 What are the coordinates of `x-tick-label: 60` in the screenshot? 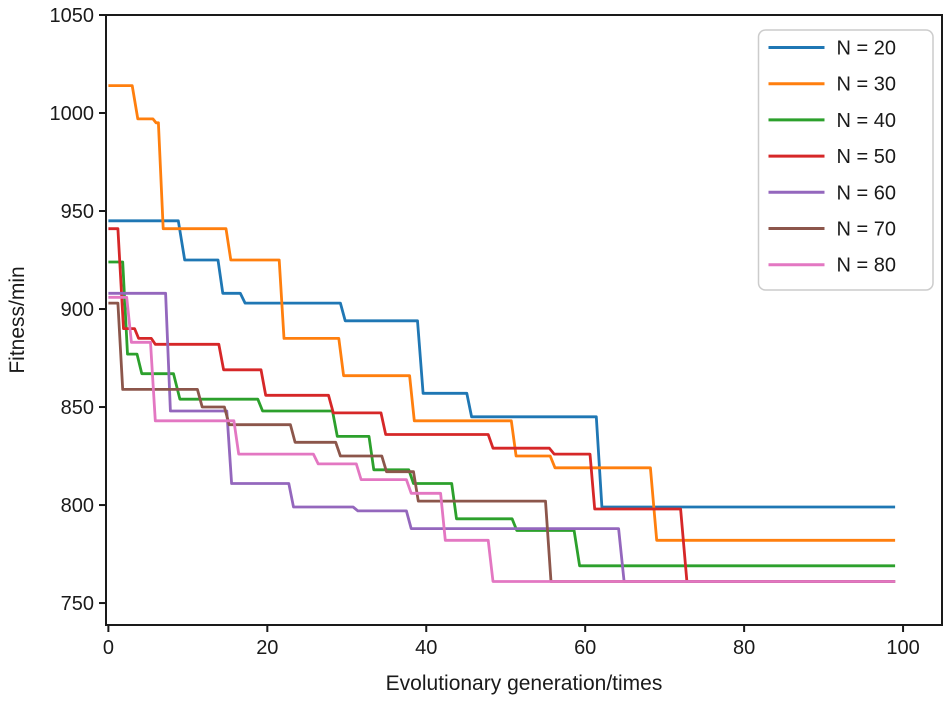 It's located at (585, 648).